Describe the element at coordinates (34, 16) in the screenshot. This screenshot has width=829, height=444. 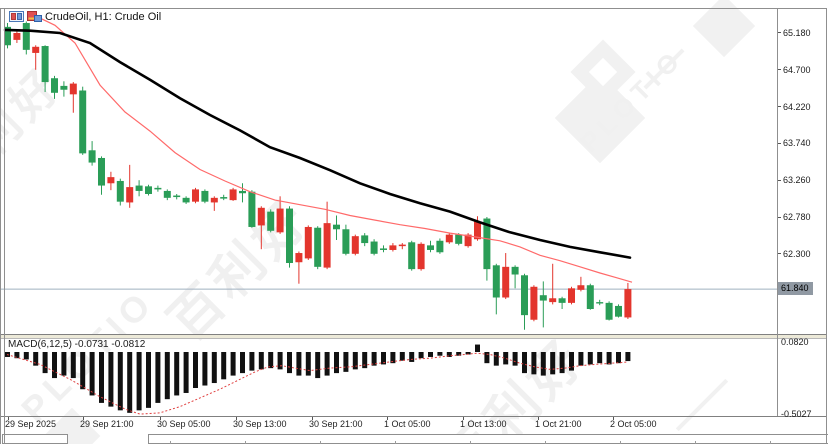
I see `indicator-icon` at that location.